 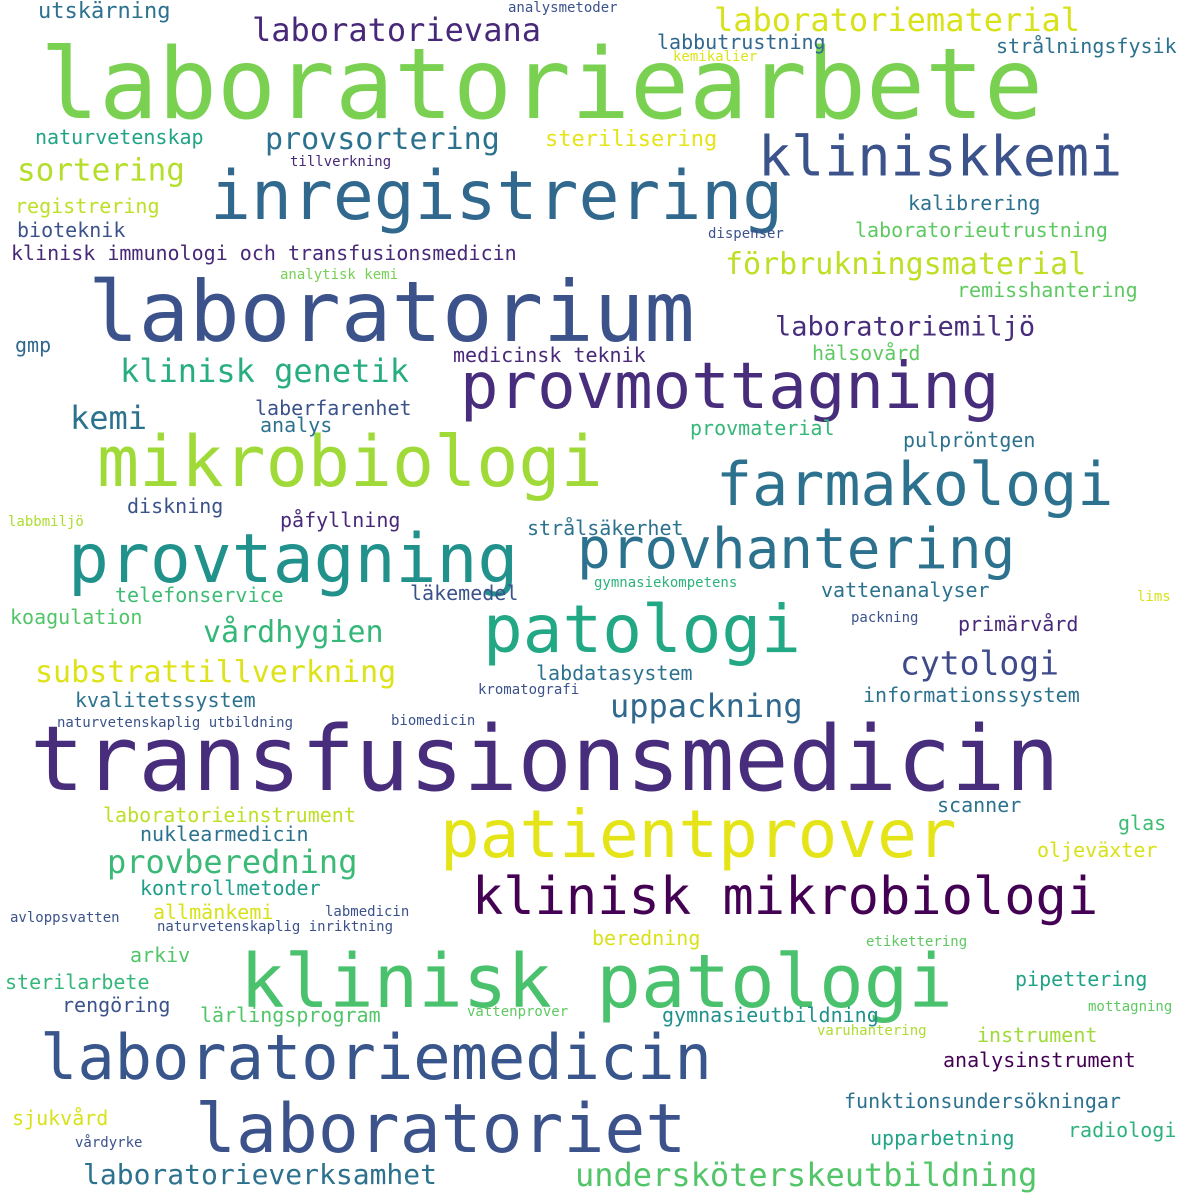 What do you see at coordinates (60, 1118) in the screenshot?
I see `cloud-word: sjukvård` at bounding box center [60, 1118].